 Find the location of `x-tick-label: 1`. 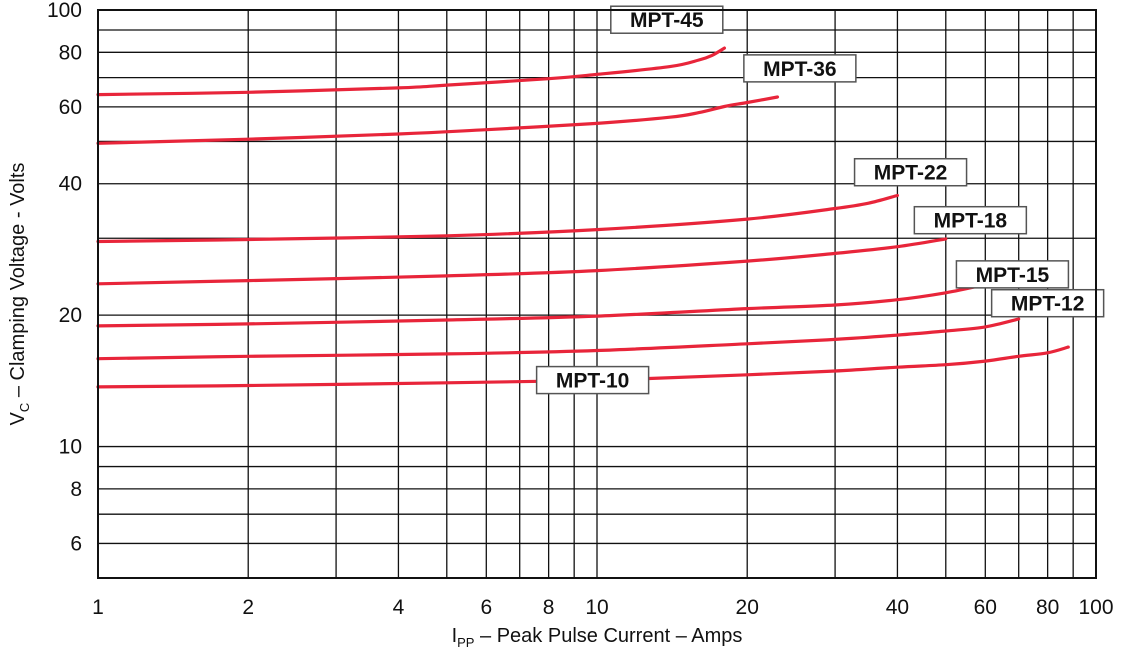

x-tick-label: 1 is located at coordinates (98, 607).